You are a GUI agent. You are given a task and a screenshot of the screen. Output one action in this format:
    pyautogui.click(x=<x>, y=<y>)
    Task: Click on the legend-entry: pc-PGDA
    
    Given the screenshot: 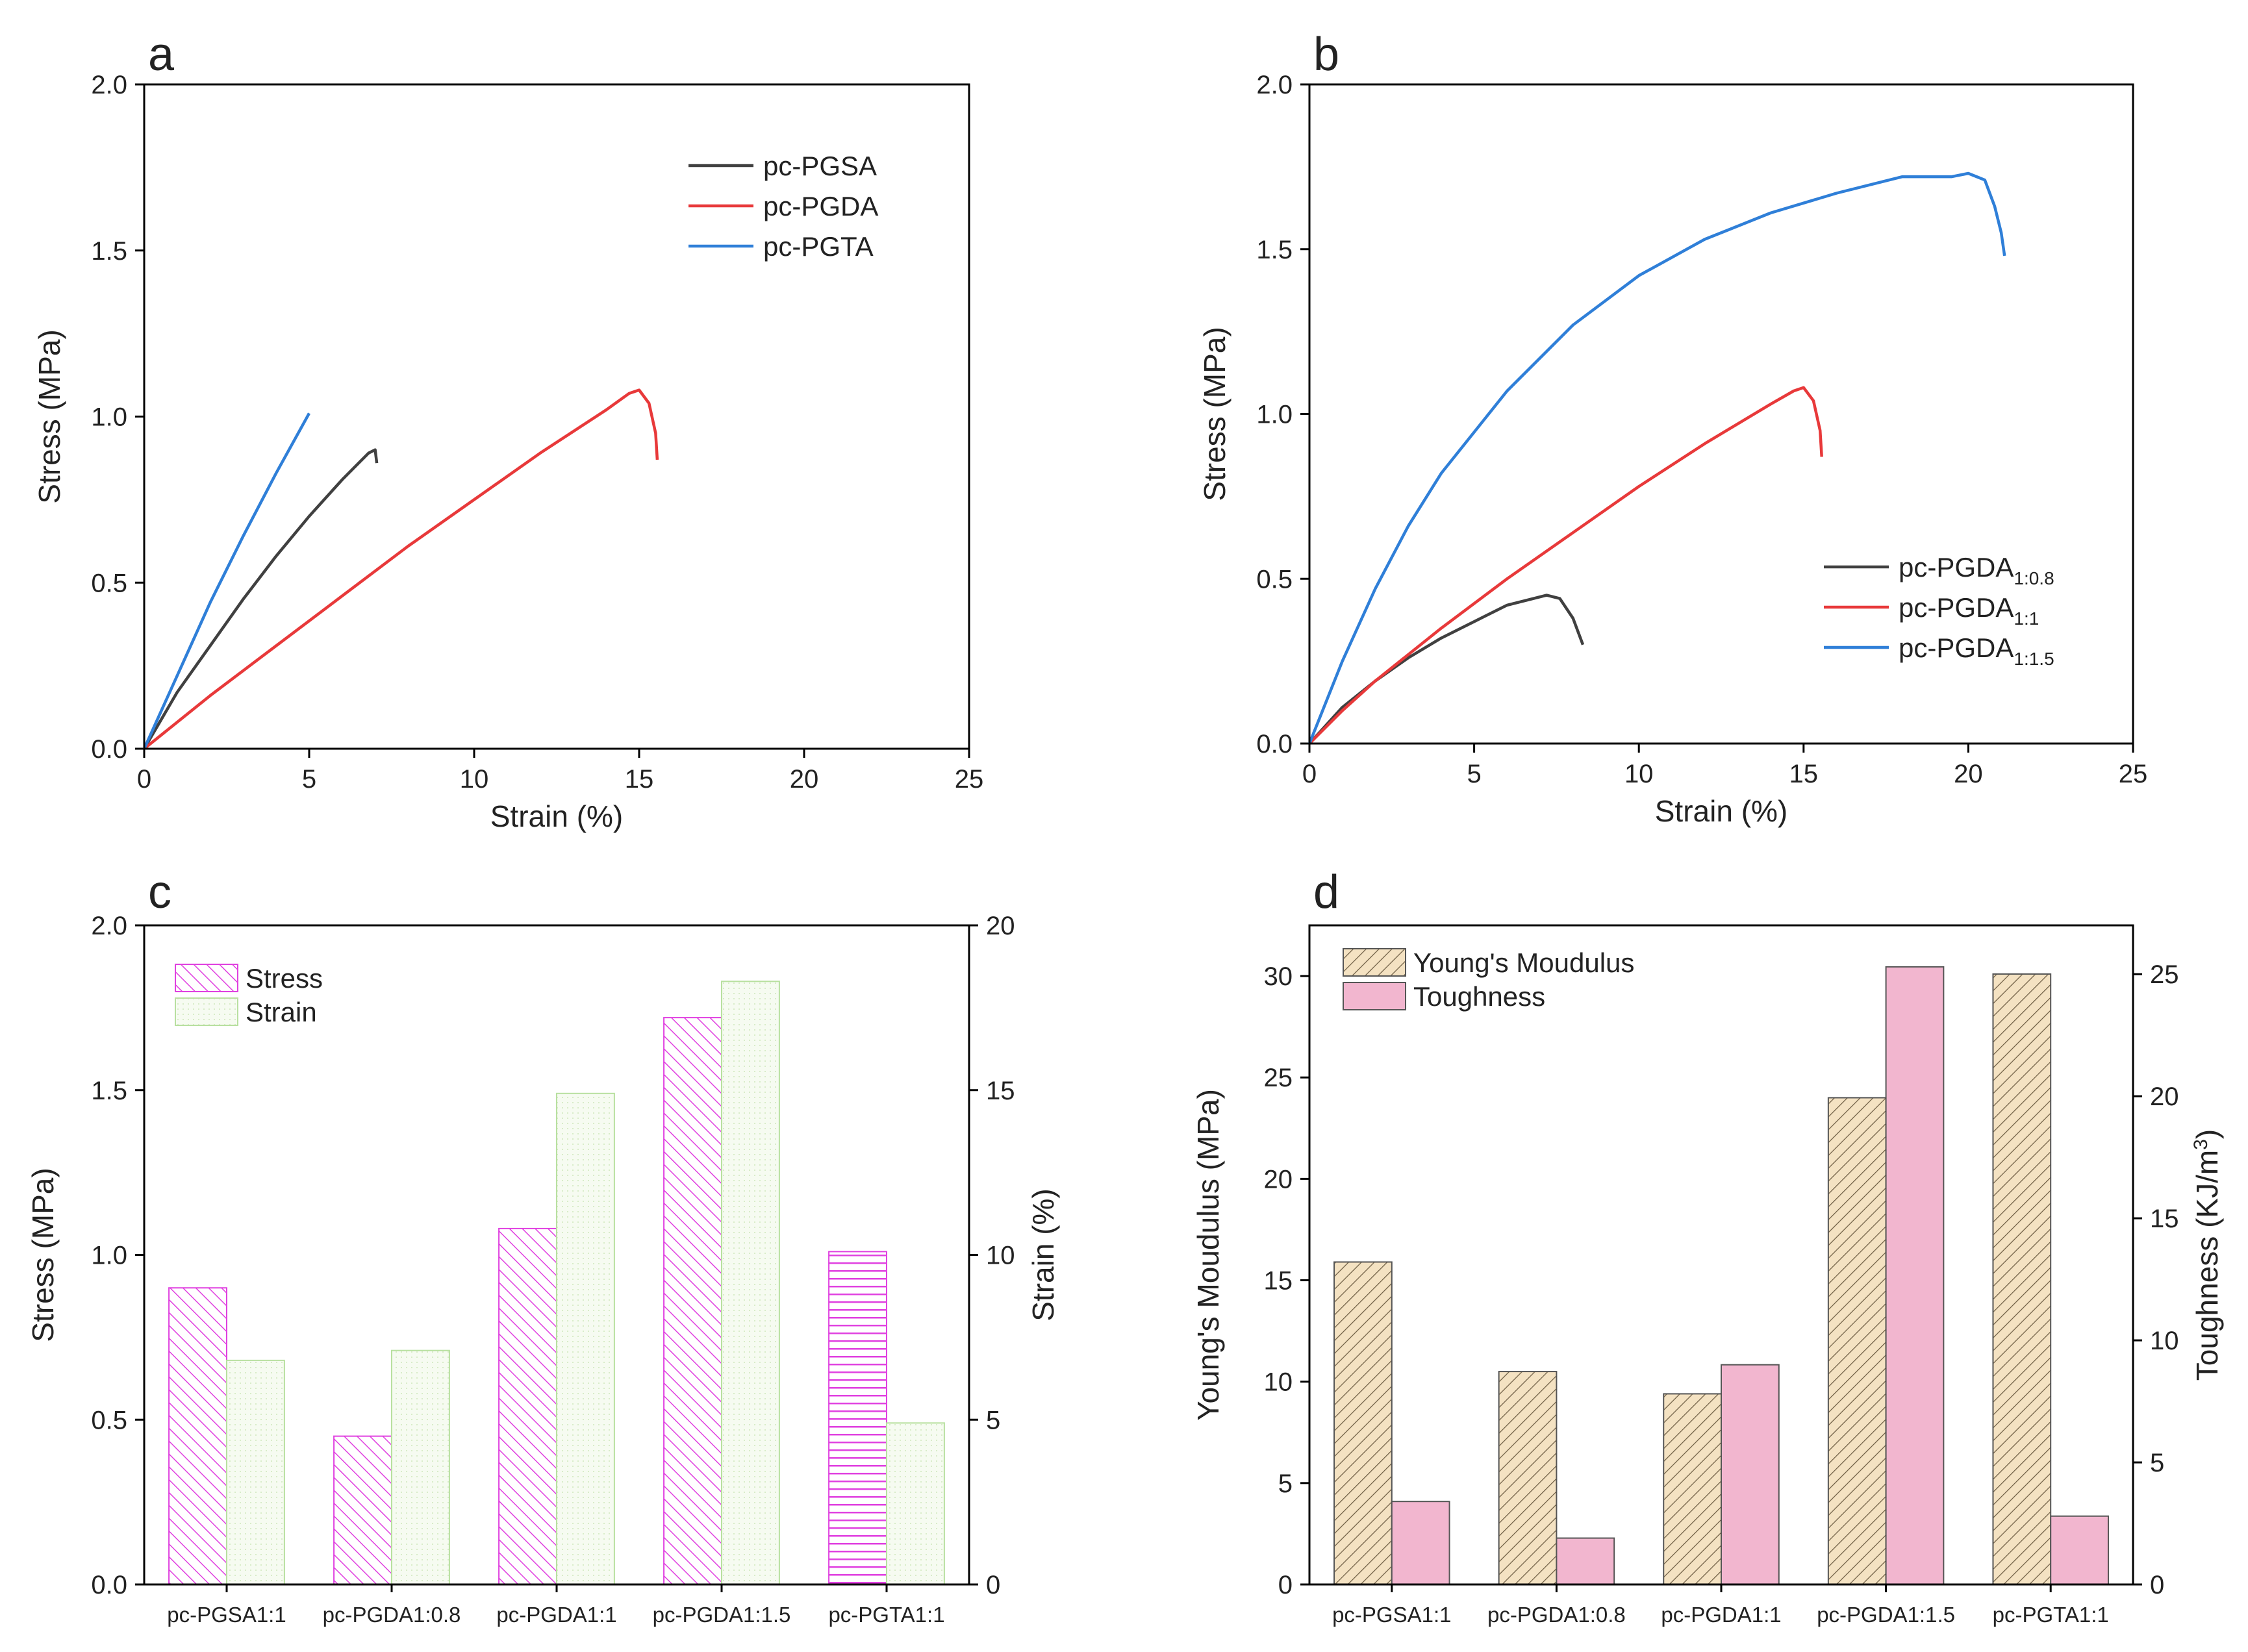 What is the action you would take?
    pyautogui.click(x=820, y=206)
    